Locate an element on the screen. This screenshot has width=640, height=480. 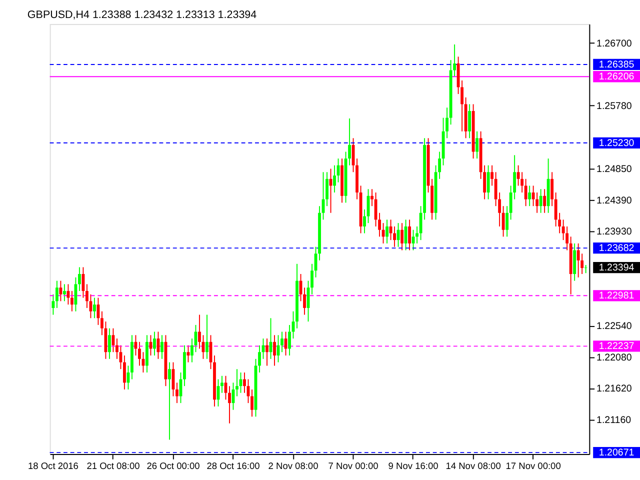
y-tick-label: 1.22540 is located at coordinates (614, 326).